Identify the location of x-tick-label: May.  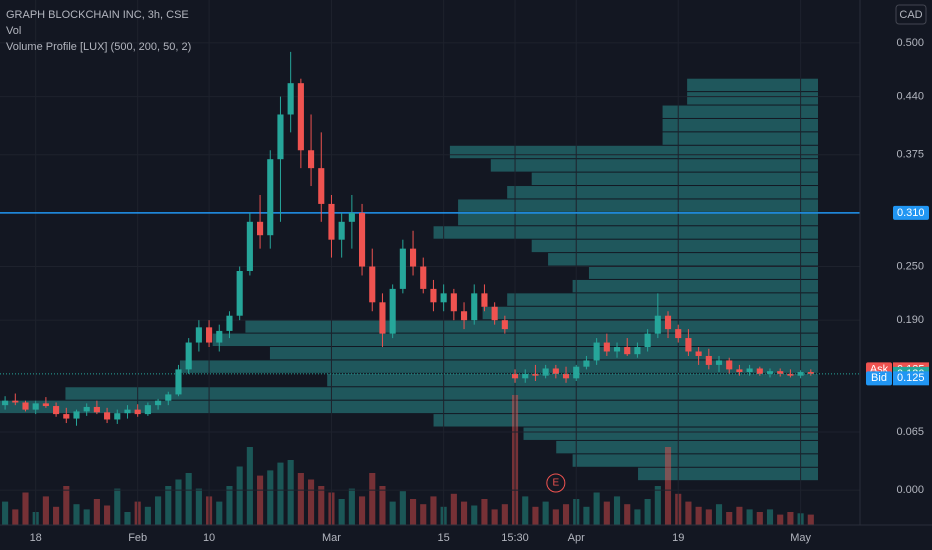
(800, 538).